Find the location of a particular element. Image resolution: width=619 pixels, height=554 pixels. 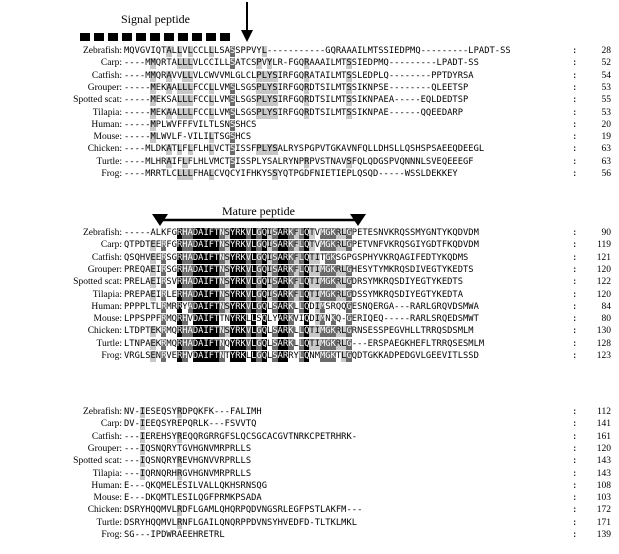

species-label: Frog: is located at coordinates (111, 356).